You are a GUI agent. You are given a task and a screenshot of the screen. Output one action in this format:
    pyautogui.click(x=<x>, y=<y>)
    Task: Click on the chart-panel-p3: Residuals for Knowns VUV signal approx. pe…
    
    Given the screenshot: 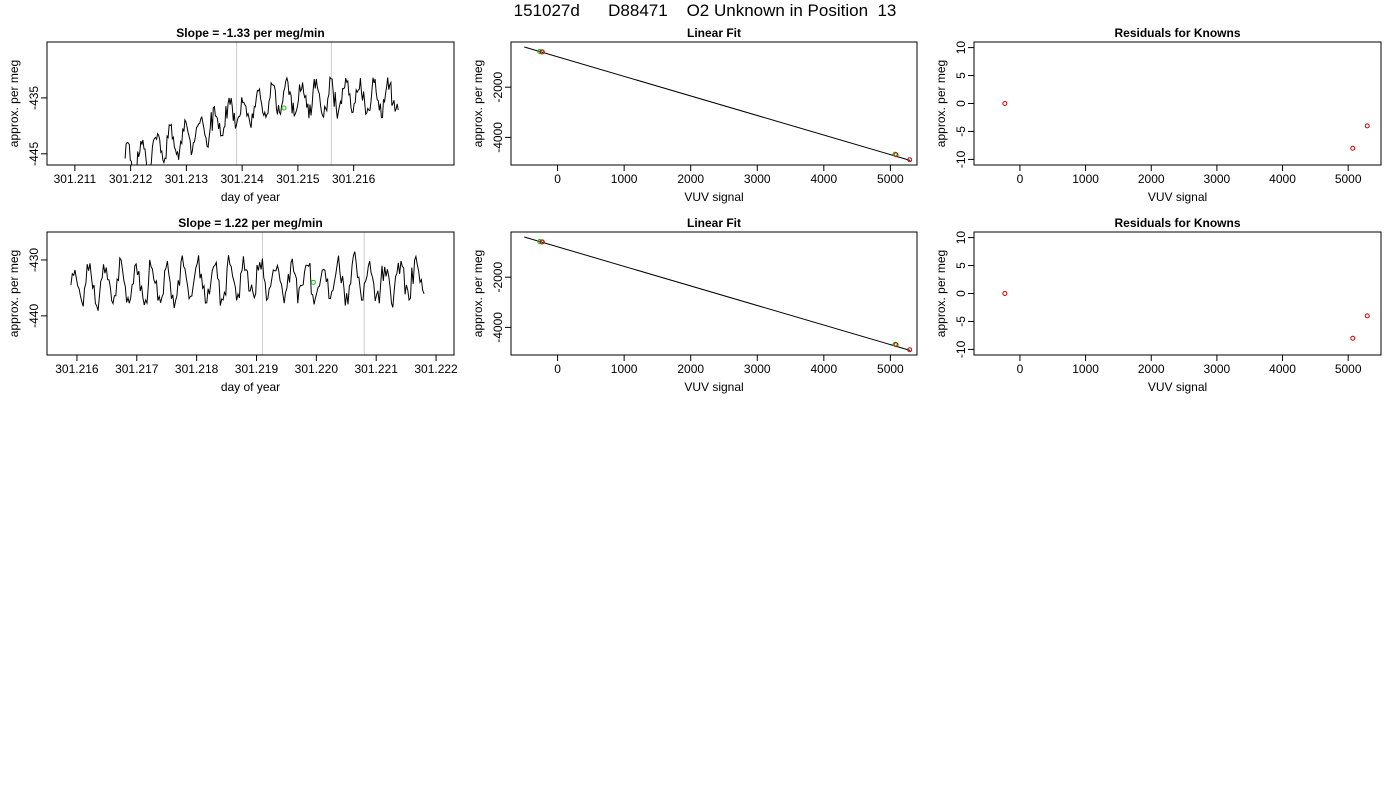 What is the action you would take?
    pyautogui.click(x=1158, y=115)
    